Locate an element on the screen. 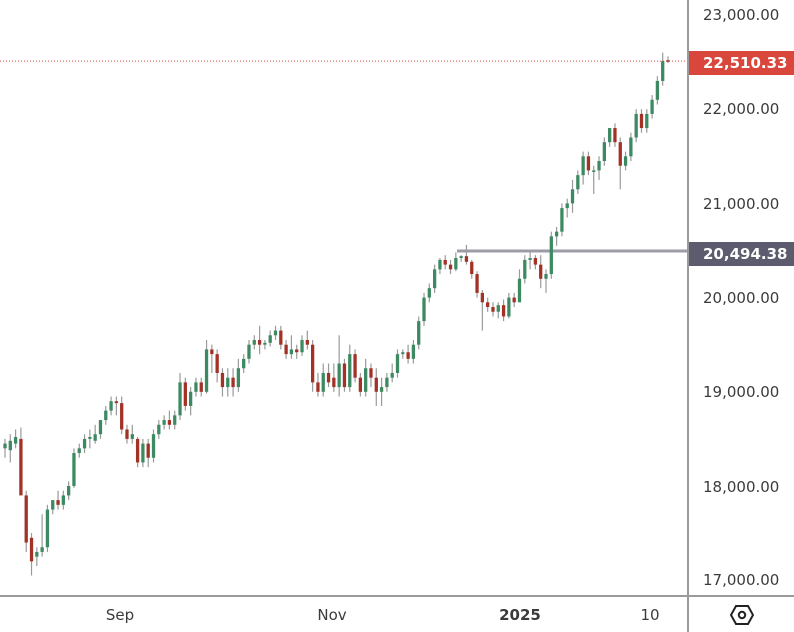  chart-settings-button is located at coordinates (740, 613).